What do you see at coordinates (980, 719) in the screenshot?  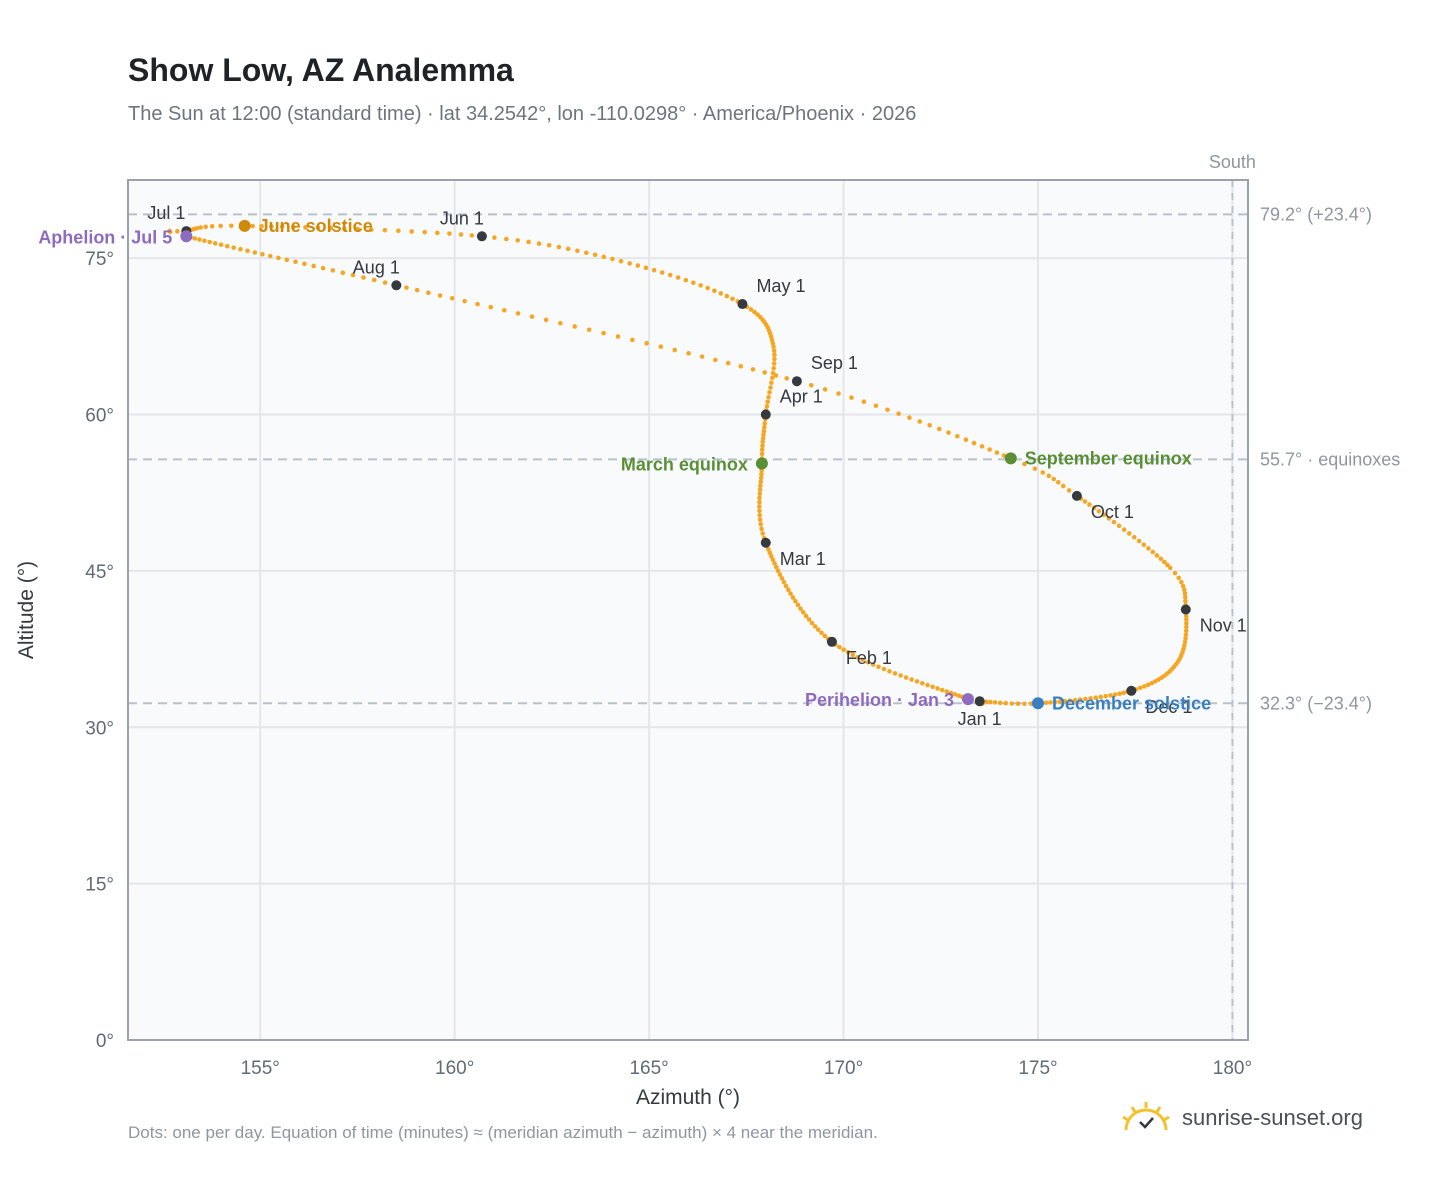 I see `month-marker-label: Jan 1` at bounding box center [980, 719].